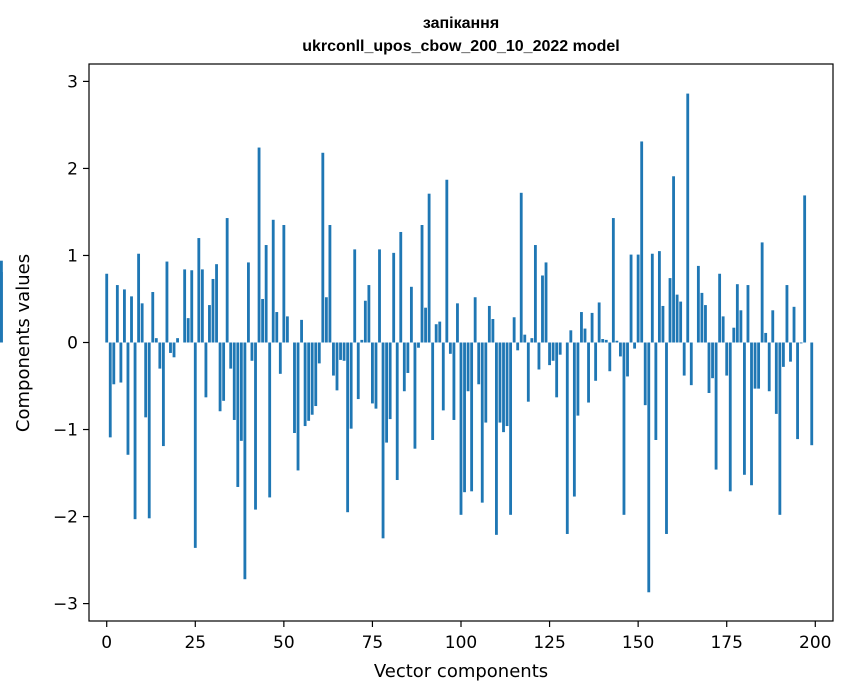 The height and width of the screenshot is (696, 847). I want to click on y-tick-label: −2, so click(65, 518).